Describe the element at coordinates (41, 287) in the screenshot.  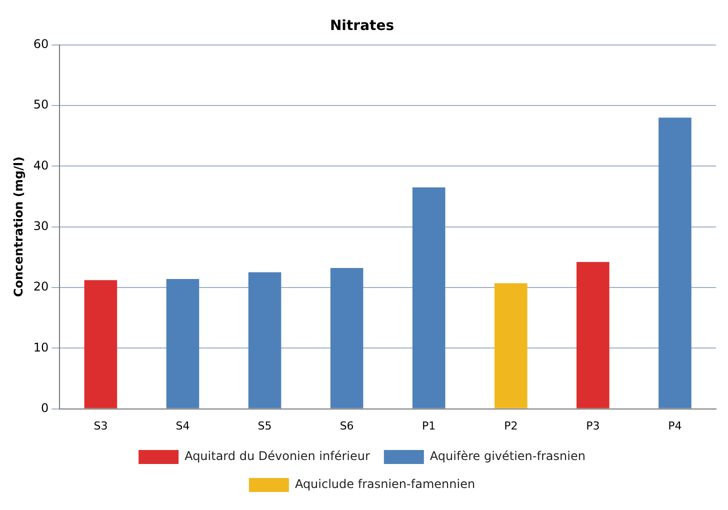
I see `y-tick-label: 20` at that location.